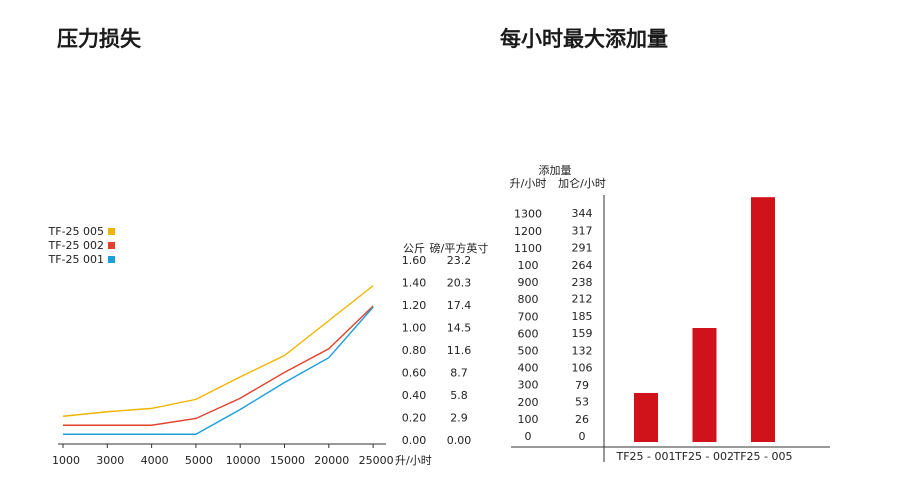 This screenshot has height=484, width=909. What do you see at coordinates (582, 436) in the screenshot?
I see `y2-tick-label: 0` at bounding box center [582, 436].